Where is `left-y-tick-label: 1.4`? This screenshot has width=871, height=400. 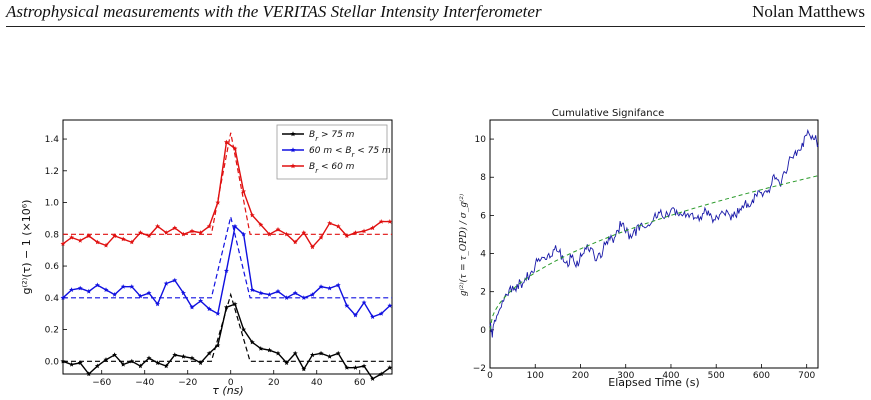 left-y-tick-label: 1.4 is located at coordinates (52, 140).